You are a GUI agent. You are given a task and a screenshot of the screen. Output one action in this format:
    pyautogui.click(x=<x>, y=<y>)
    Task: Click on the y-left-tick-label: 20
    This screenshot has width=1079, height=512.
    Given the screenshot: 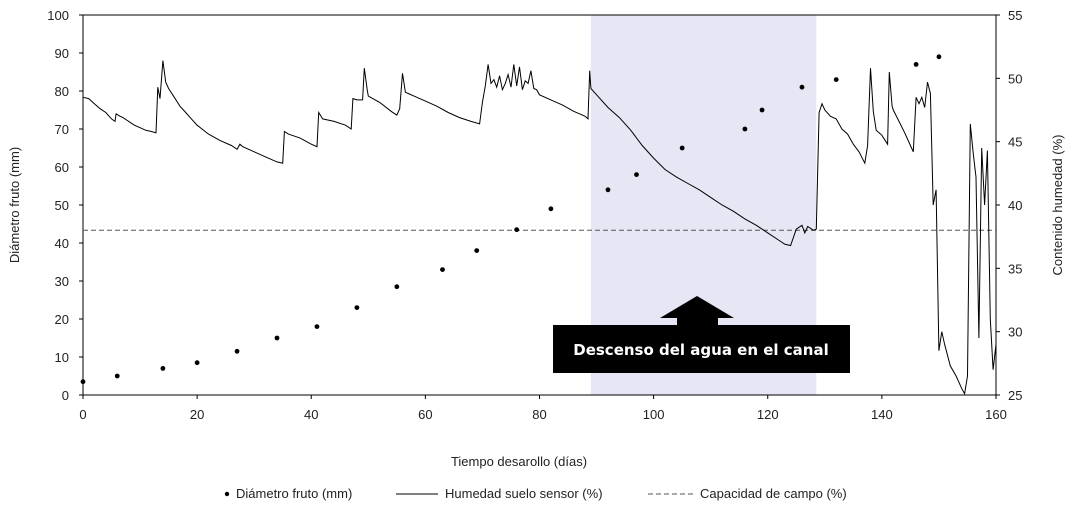 What is the action you would take?
    pyautogui.click(x=62, y=319)
    